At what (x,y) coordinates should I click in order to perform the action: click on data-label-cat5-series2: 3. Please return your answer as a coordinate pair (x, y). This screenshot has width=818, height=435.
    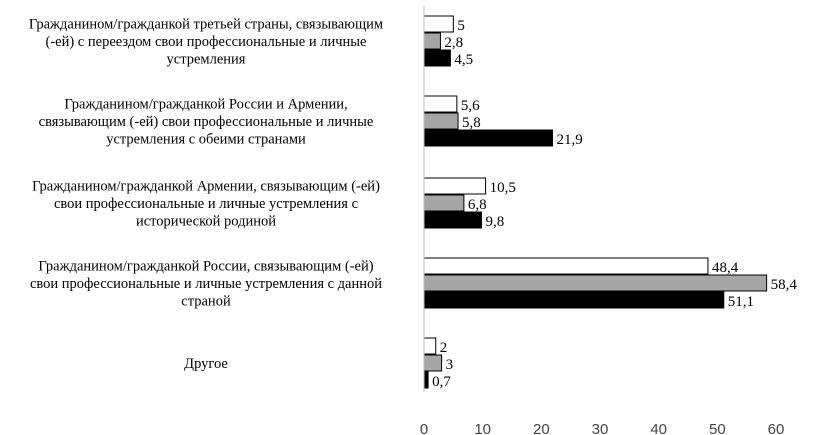
    Looking at the image, I should click on (450, 365).